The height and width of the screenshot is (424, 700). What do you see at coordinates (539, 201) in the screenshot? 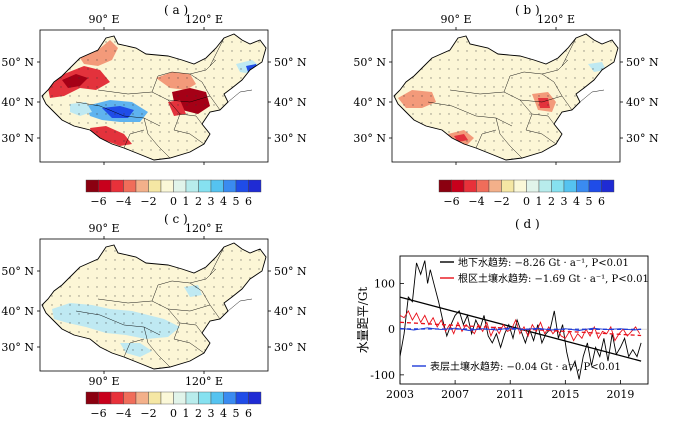
I see `colorbar-tick-label: 1` at bounding box center [539, 201].